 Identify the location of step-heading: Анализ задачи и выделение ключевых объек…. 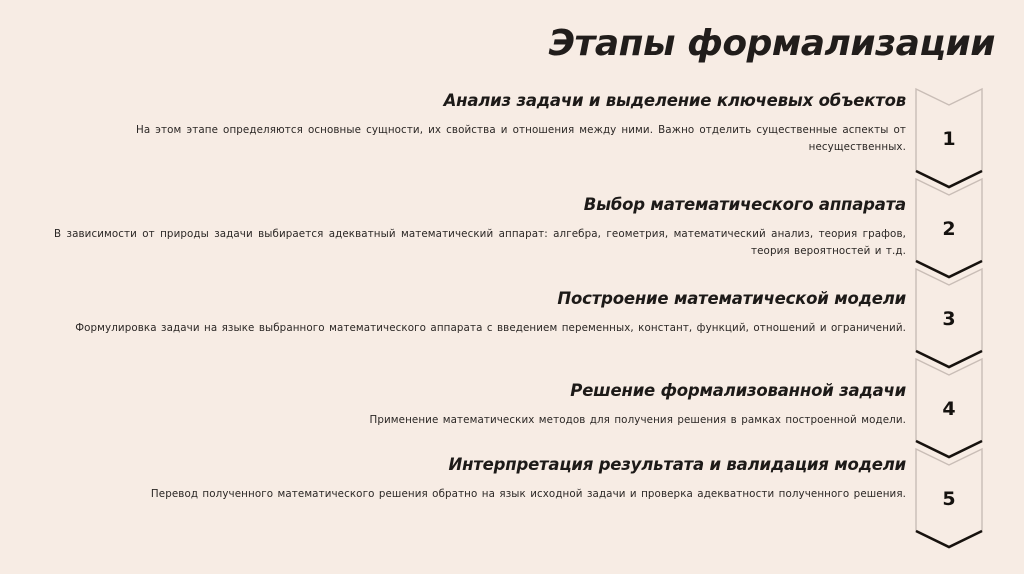
(675, 100).